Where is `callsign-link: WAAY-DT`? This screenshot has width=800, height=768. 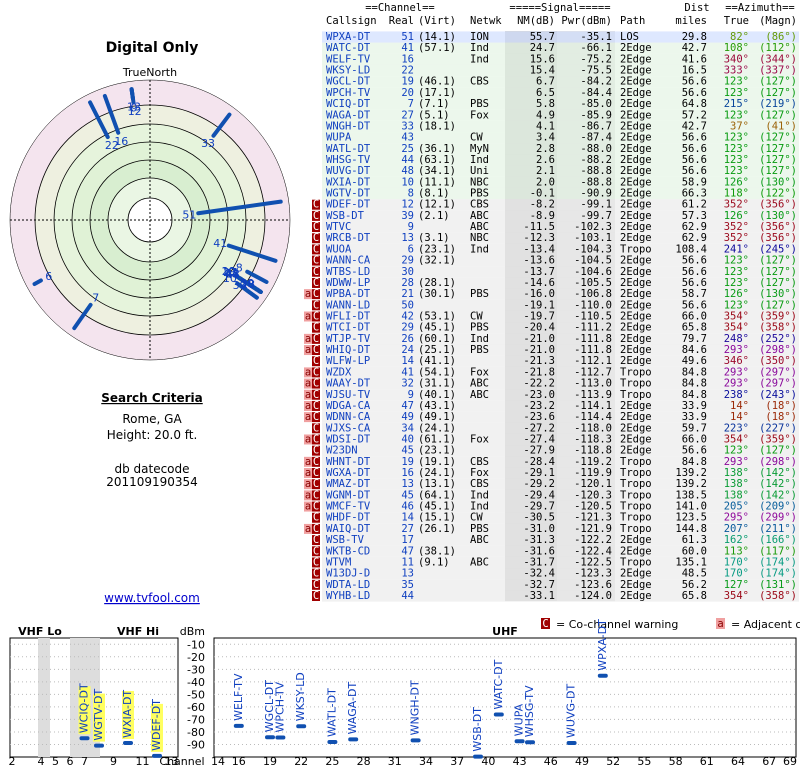
callsign-link: WAAY-DT is located at coordinates (348, 384).